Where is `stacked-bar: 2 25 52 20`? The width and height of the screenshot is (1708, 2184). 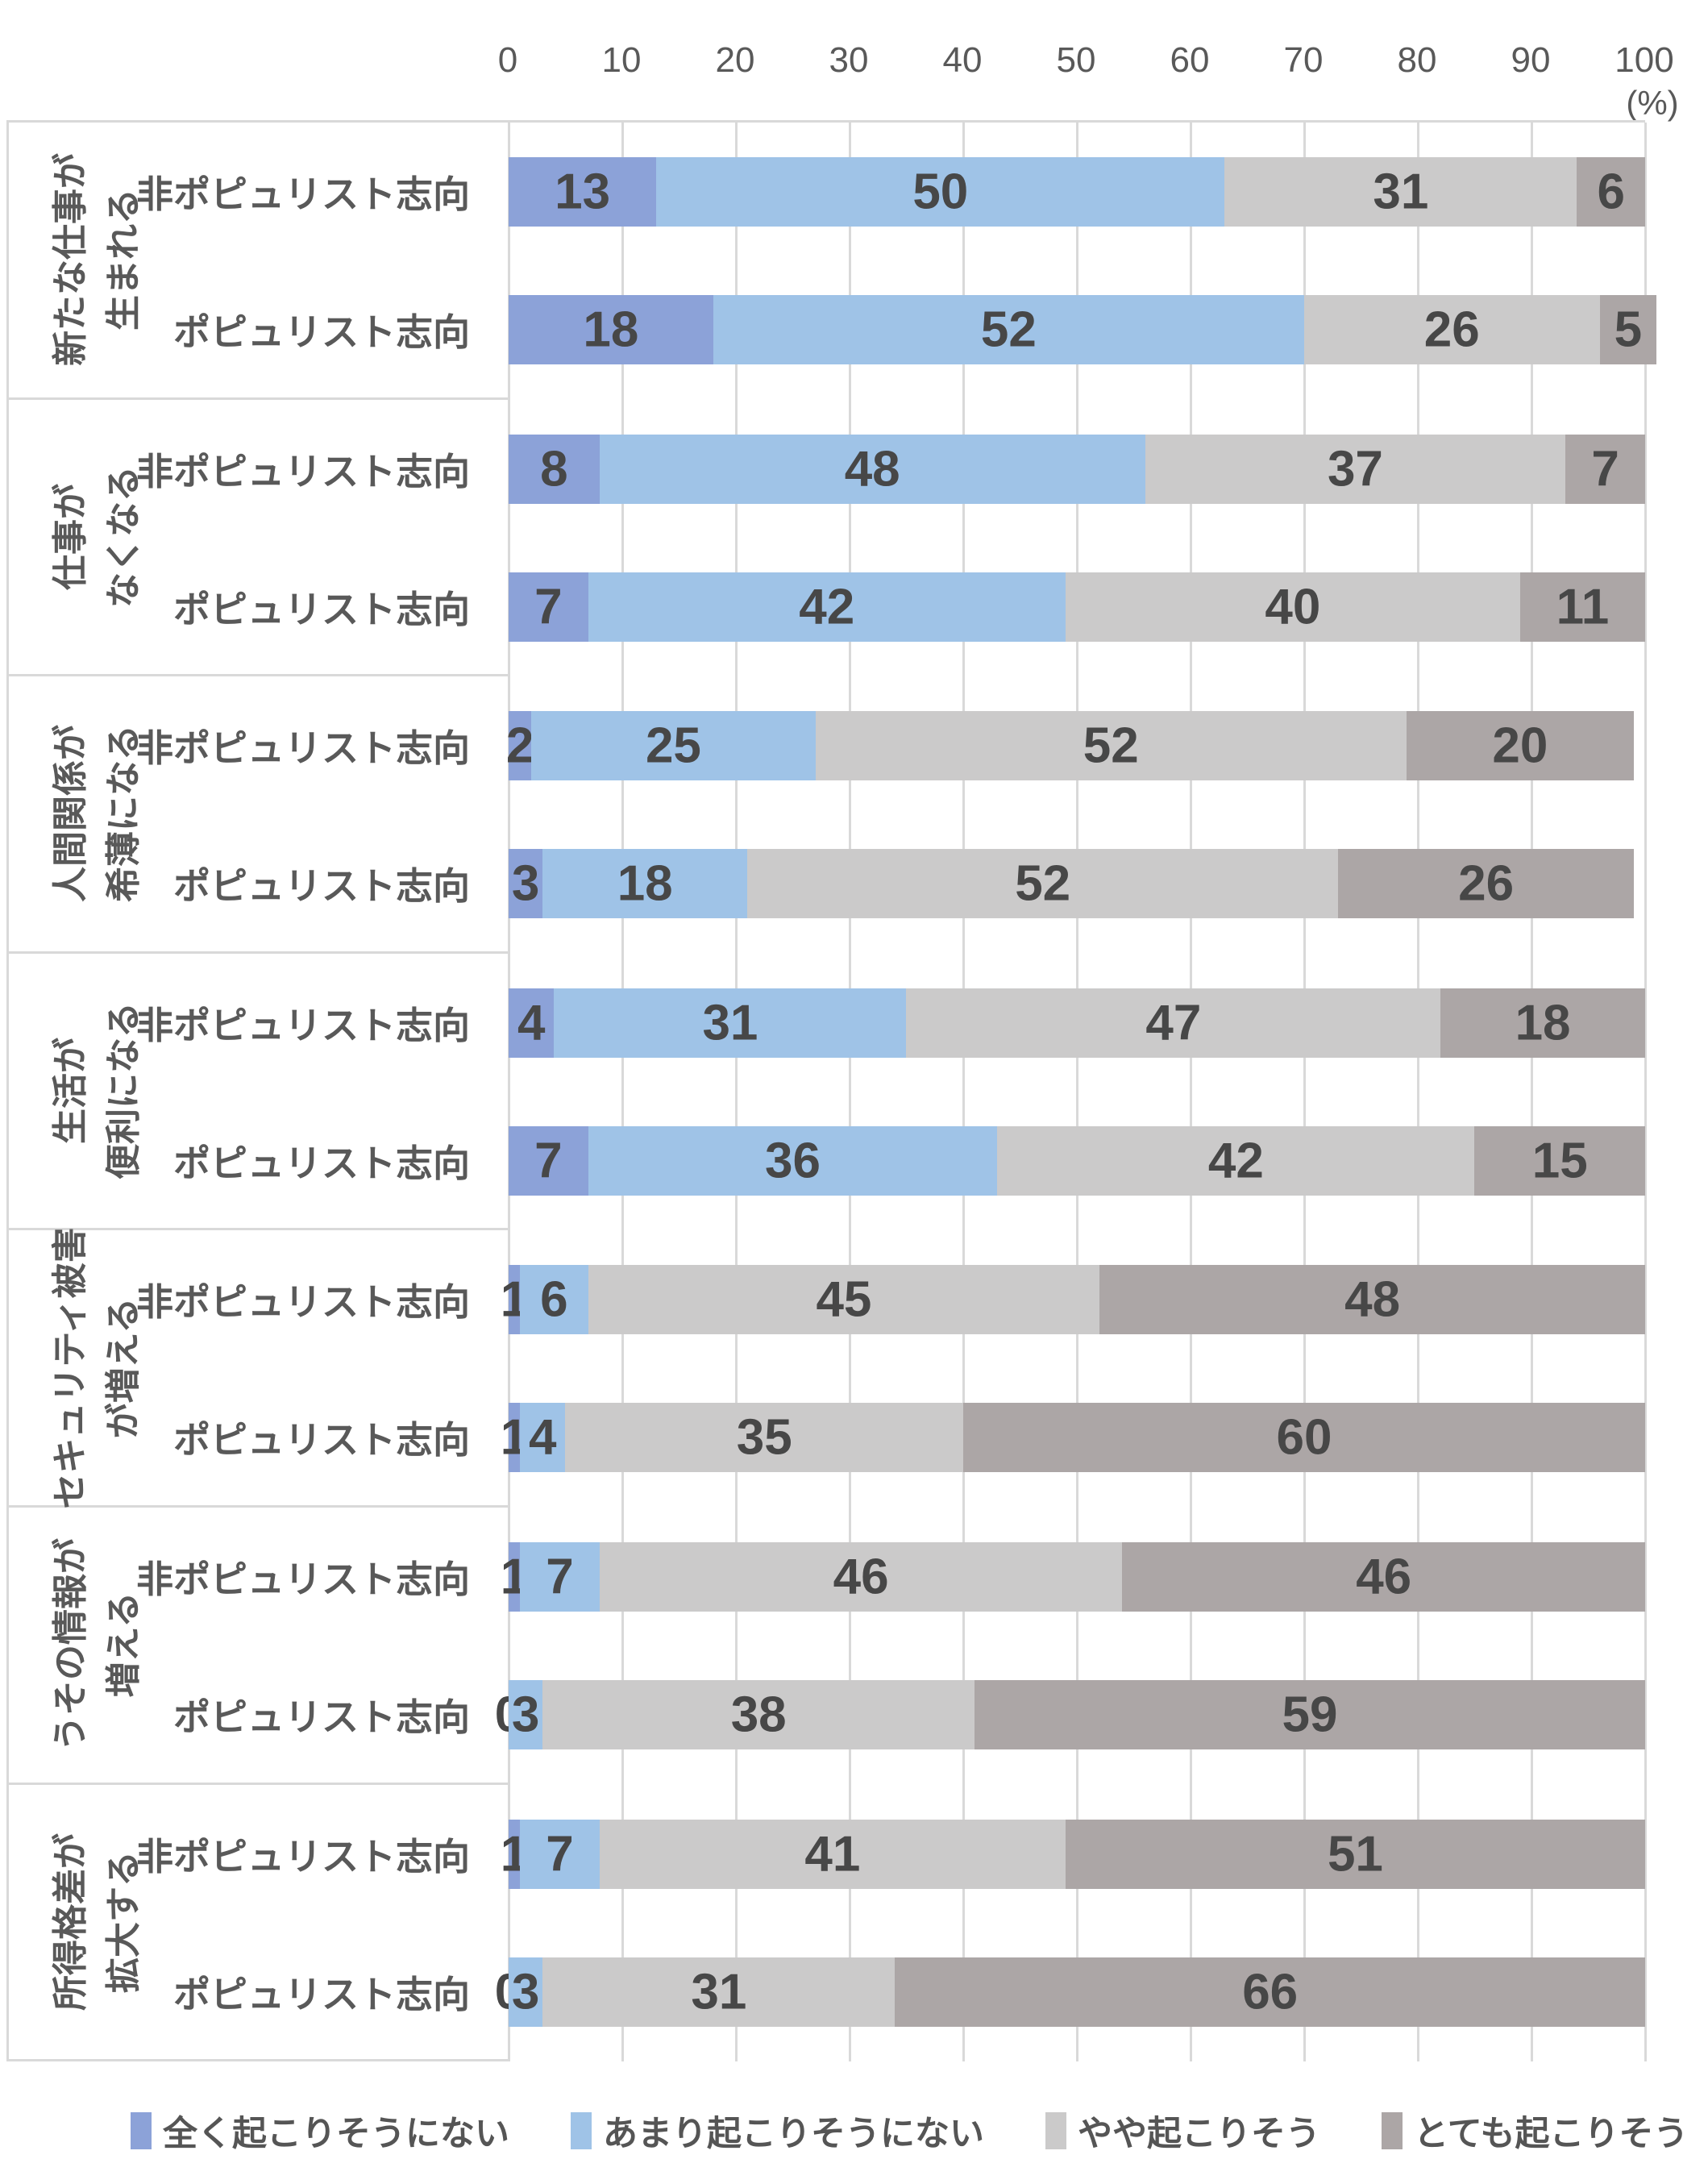 stacked-bar: 2 25 52 20 is located at coordinates (1075, 746).